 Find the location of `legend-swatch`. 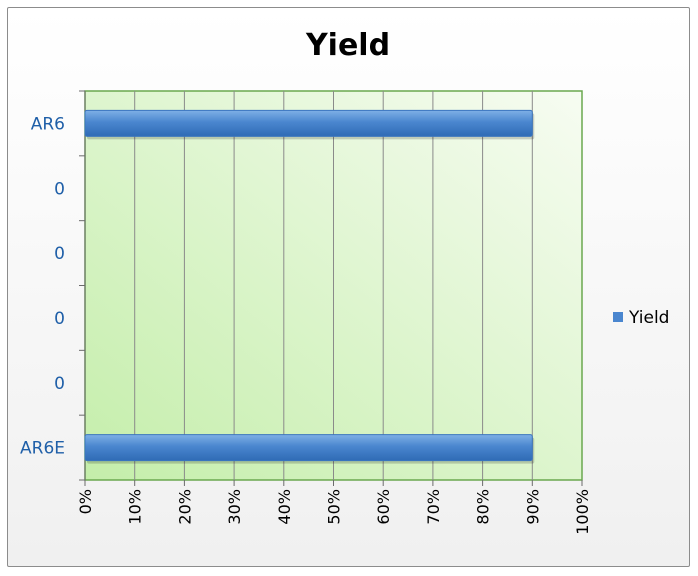

legend-swatch is located at coordinates (618, 317).